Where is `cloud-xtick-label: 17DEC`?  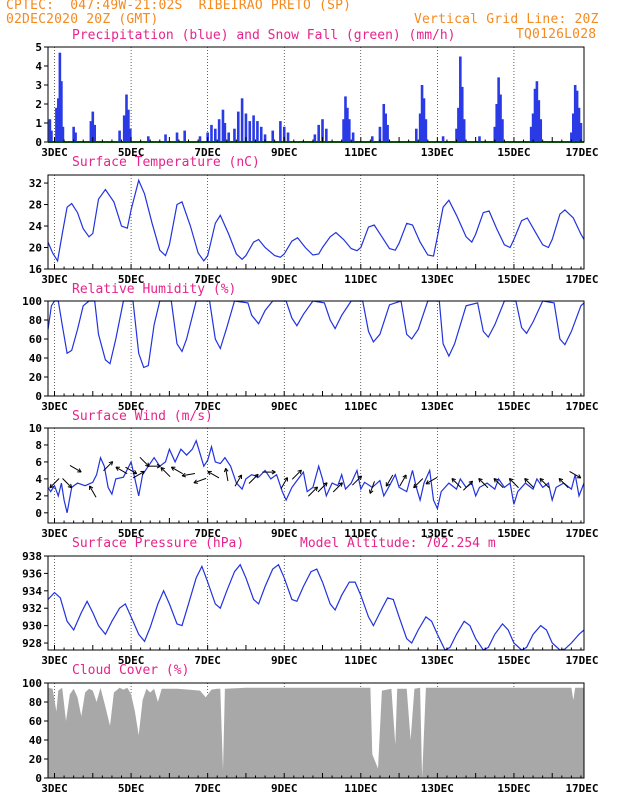 cloud-xtick-label: 17DEC is located at coordinates (581, 788).